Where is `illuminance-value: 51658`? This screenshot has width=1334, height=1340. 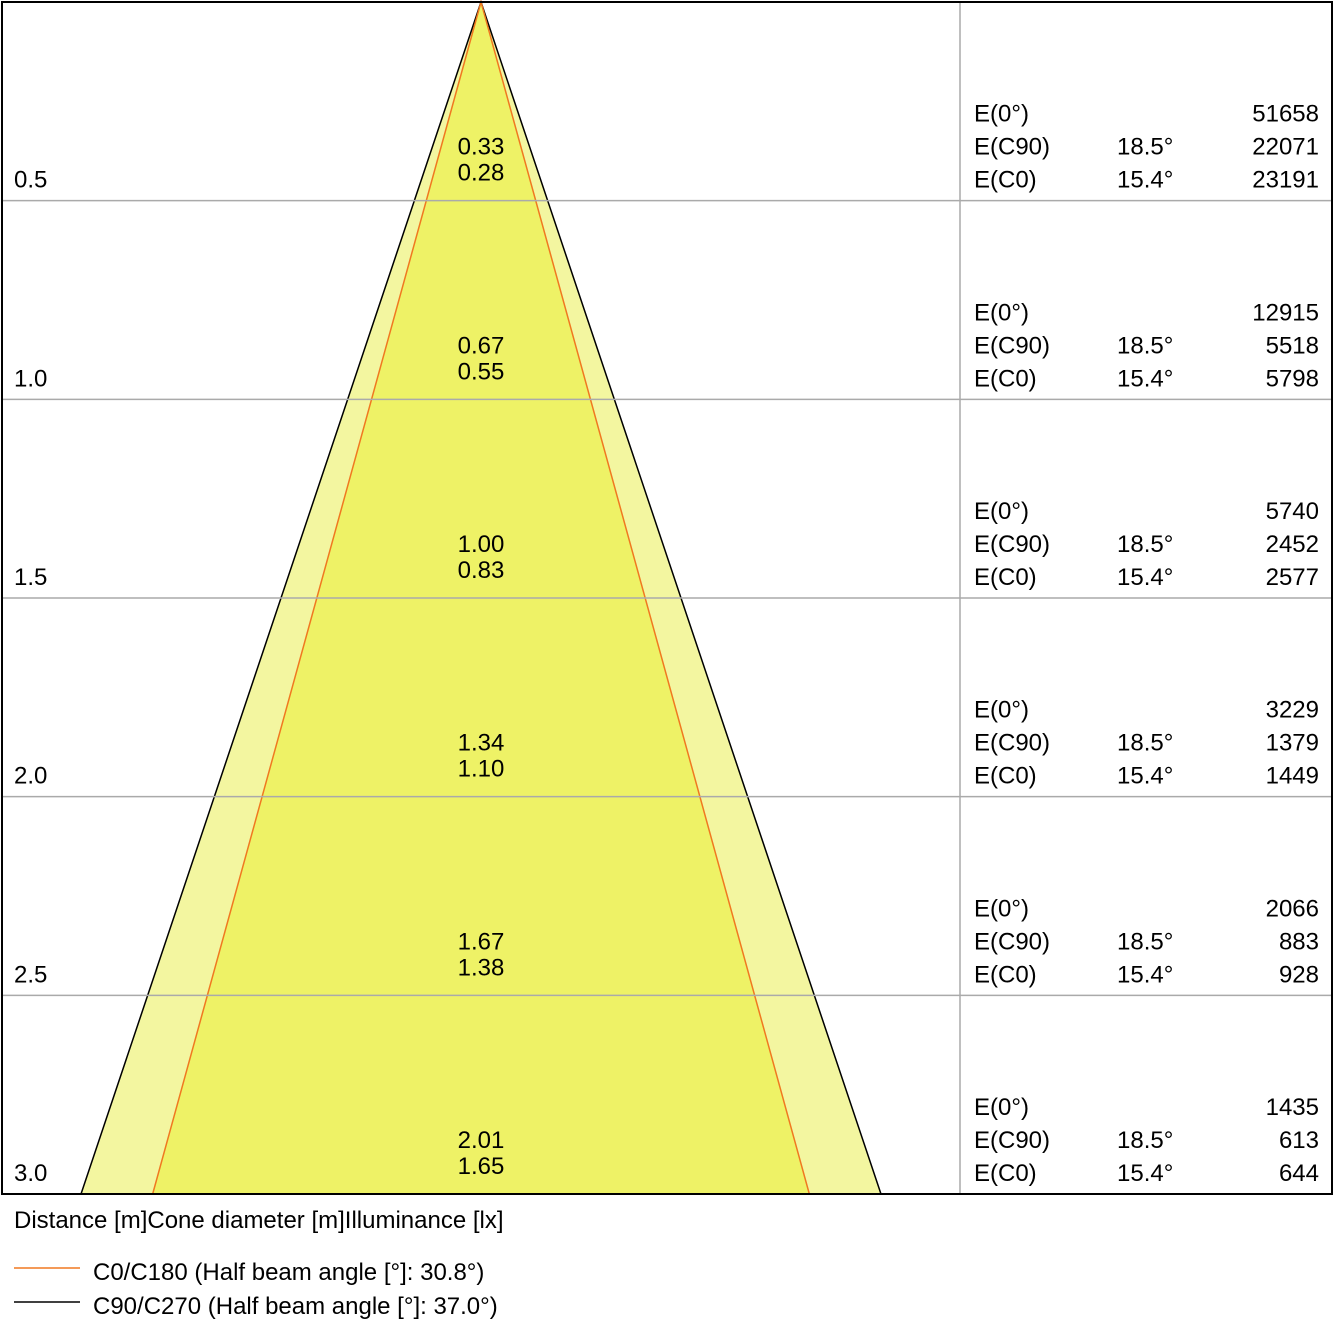
illuminance-value: 51658 is located at coordinates (1285, 114).